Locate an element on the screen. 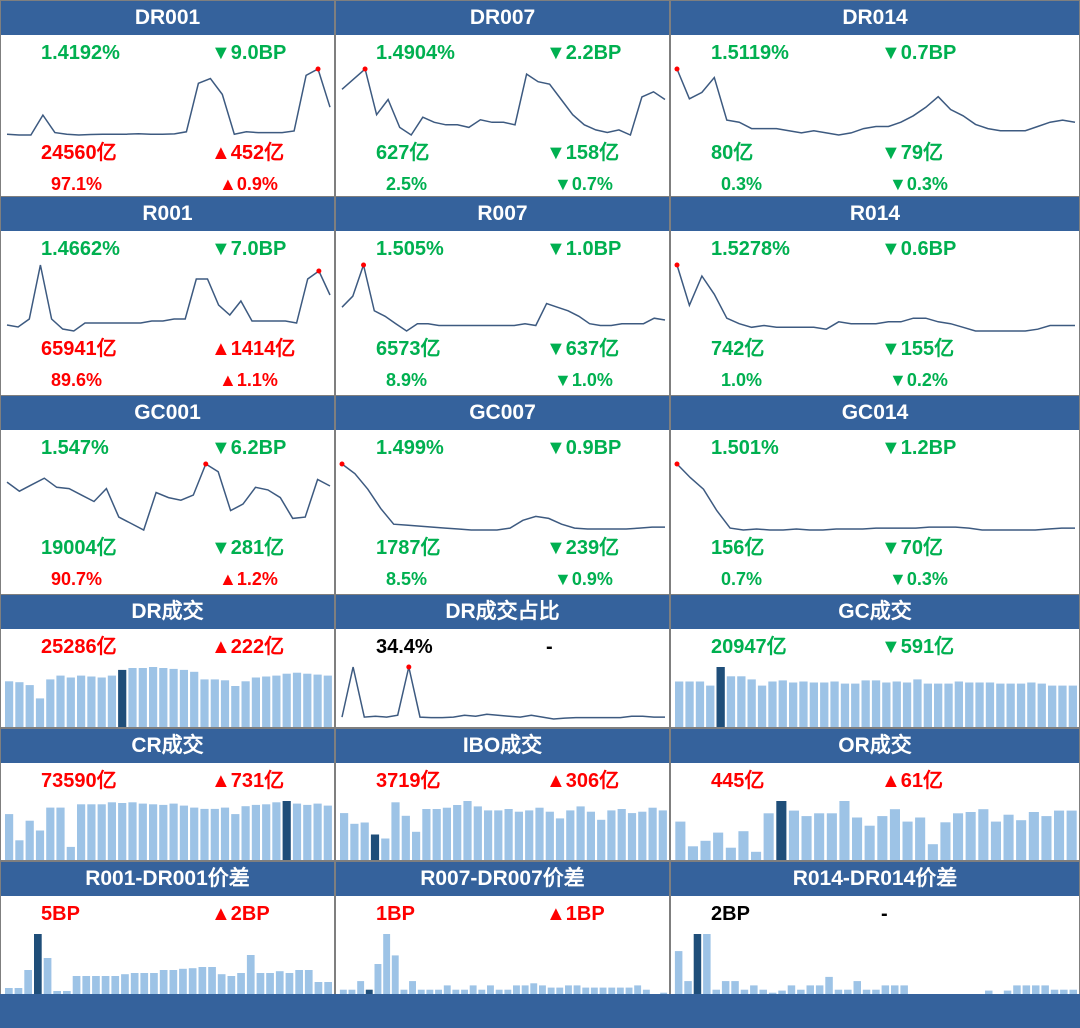  share-value: 8.5% is located at coordinates (407, 579).